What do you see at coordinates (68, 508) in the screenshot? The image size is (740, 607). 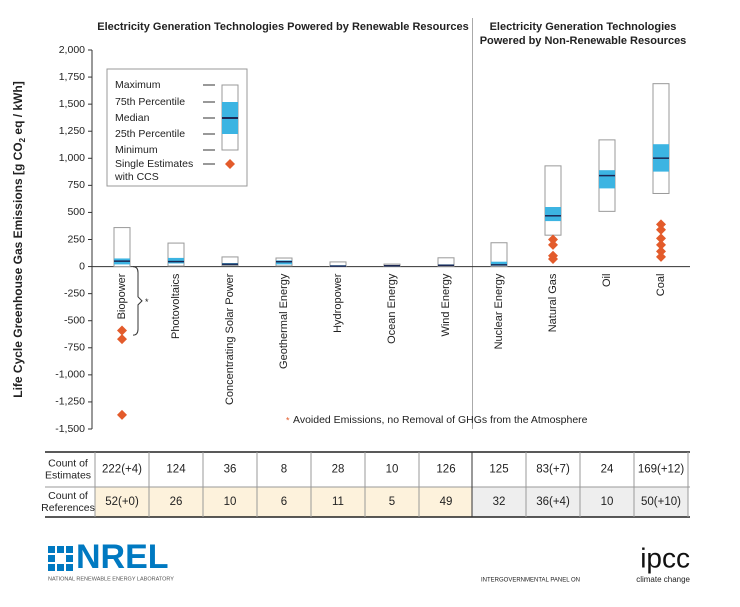 I see `row-label: References` at bounding box center [68, 508].